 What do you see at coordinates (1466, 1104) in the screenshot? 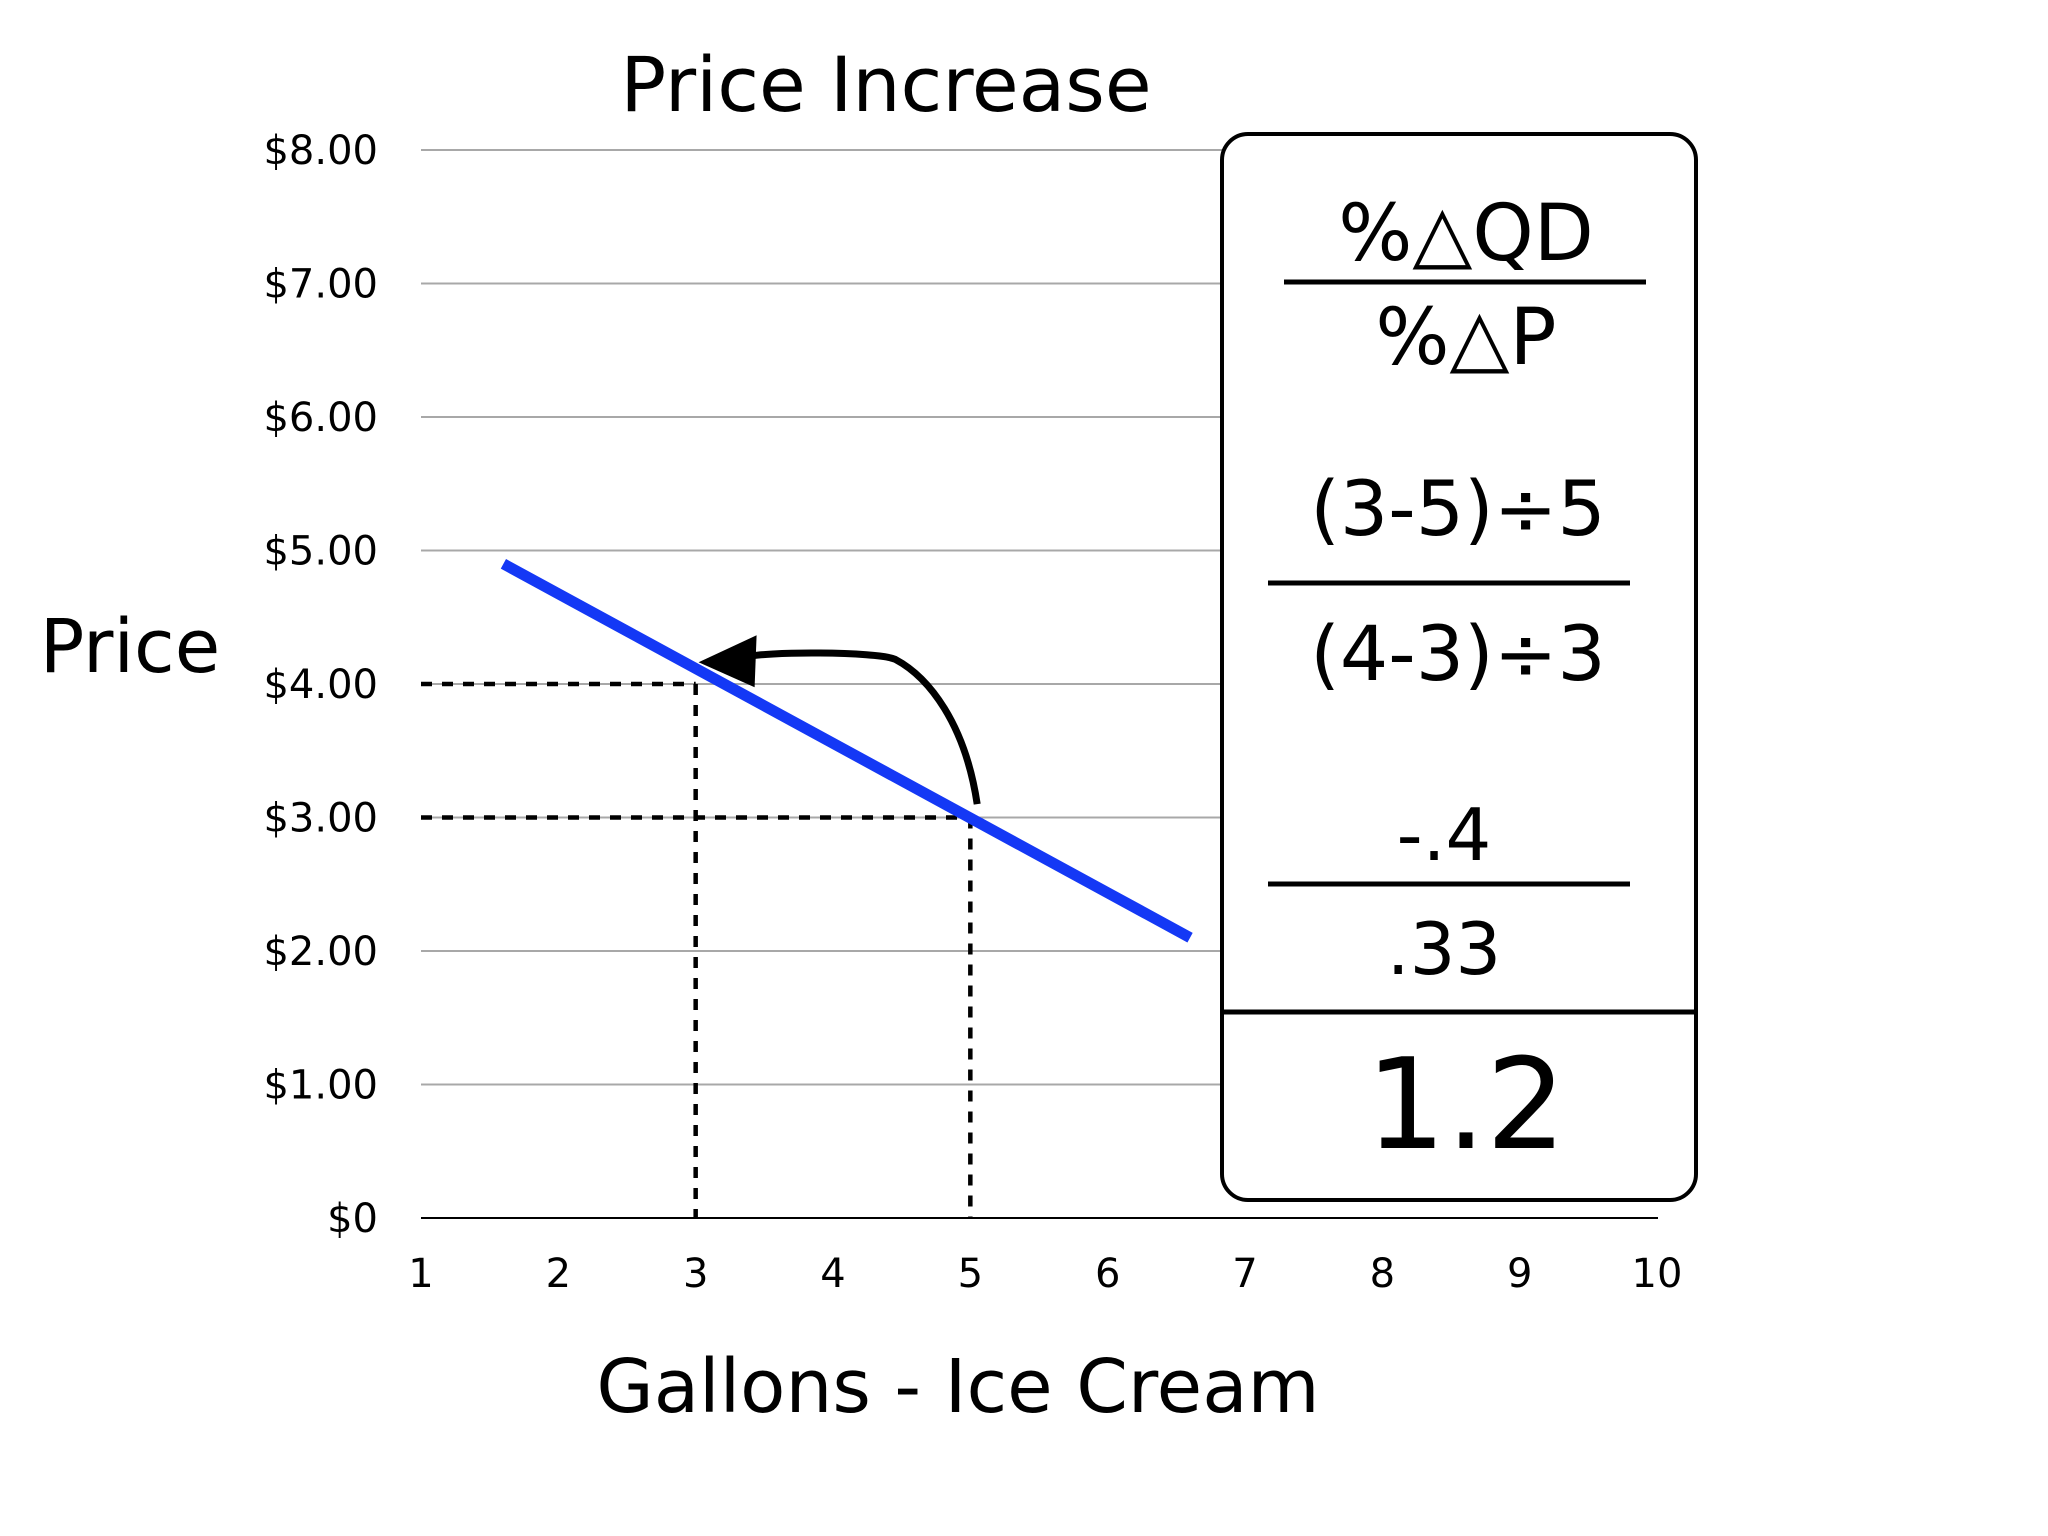
I see `result-value: 1.2` at bounding box center [1466, 1104].